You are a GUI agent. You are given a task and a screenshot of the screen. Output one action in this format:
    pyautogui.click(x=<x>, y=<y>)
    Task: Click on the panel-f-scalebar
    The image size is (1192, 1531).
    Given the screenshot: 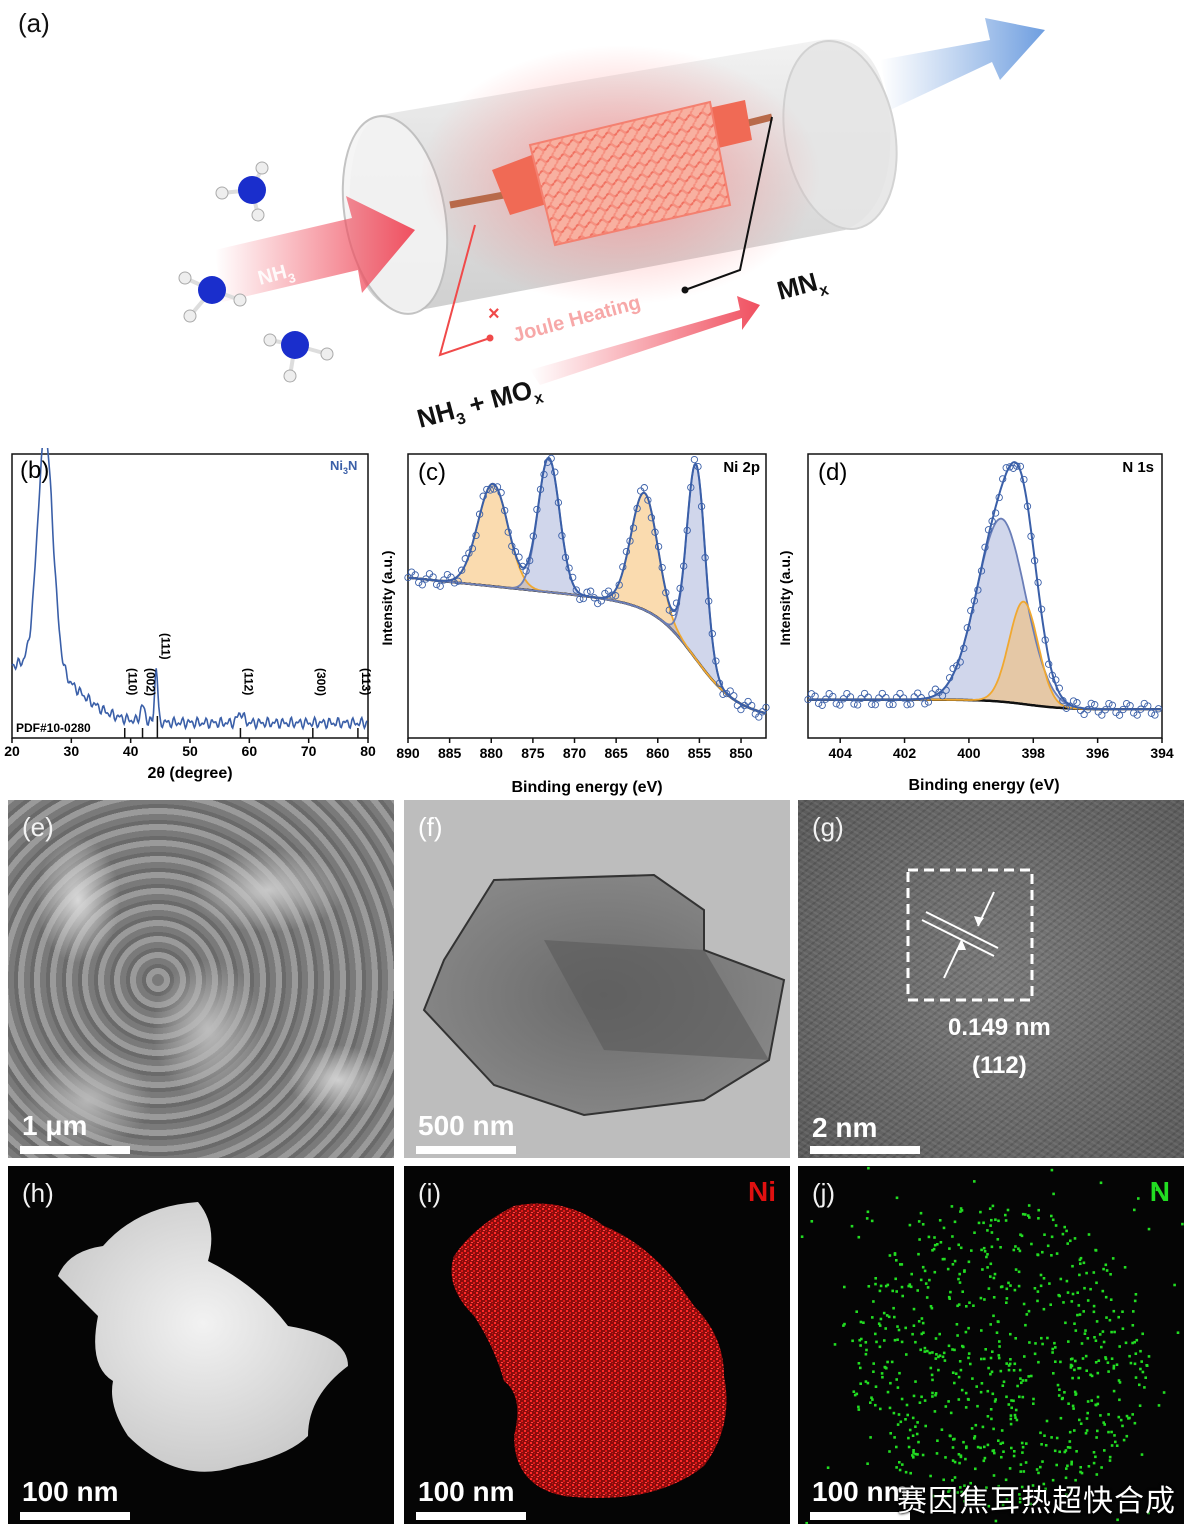 What is the action you would take?
    pyautogui.click(x=466, y=1150)
    